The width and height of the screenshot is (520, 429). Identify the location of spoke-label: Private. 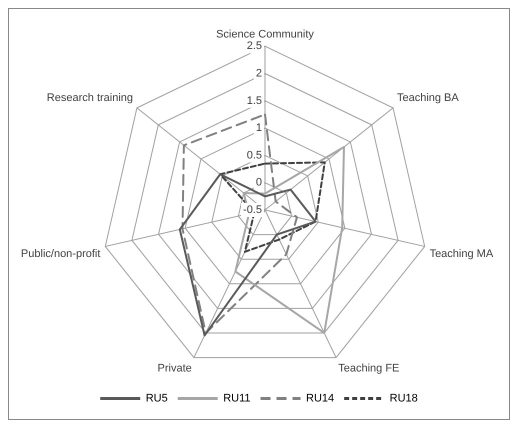
(175, 368).